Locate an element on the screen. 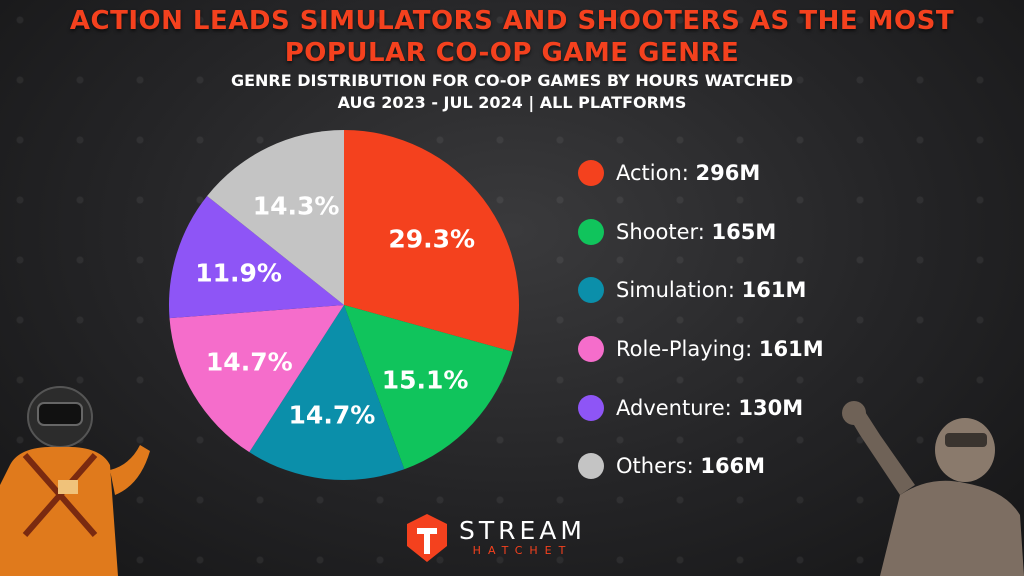 Image resolution: width=1024 pixels, height=576 pixels. slice-label-others: 14.3% is located at coordinates (296, 206).